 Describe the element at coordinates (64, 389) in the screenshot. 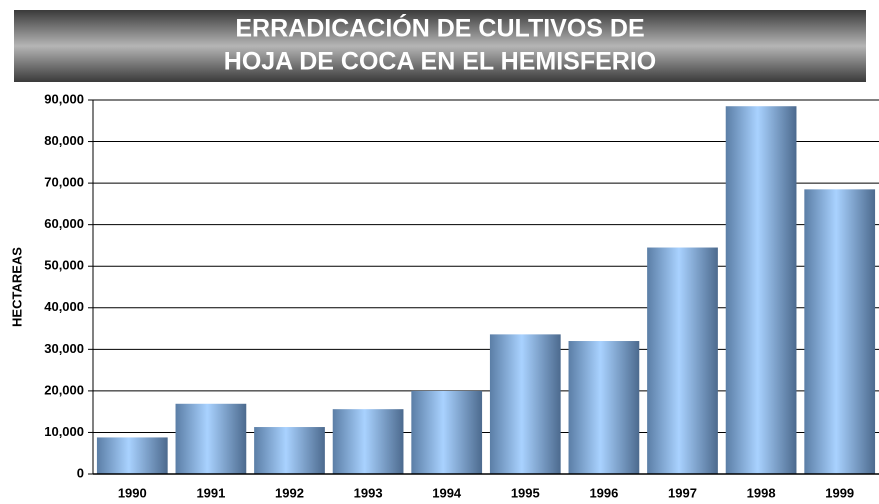

I see `y-tick-label: 20,000` at that location.